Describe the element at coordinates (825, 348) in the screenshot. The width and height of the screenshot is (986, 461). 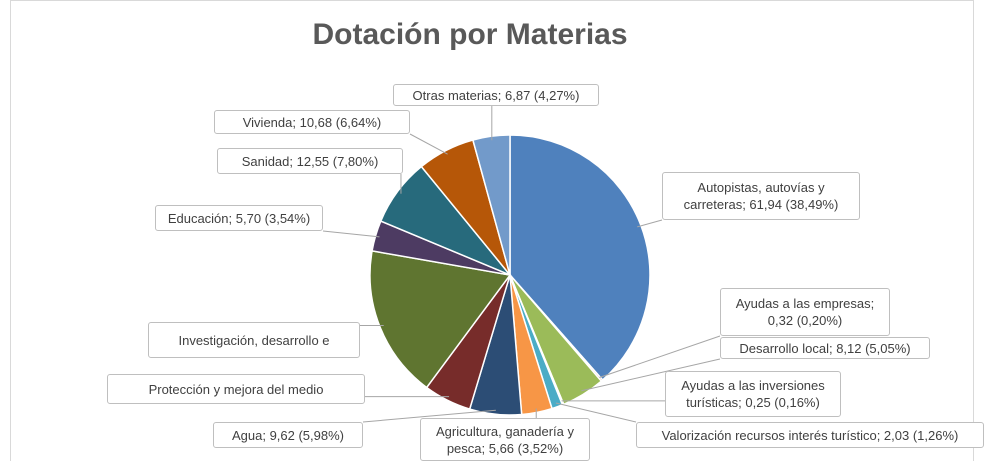
I see `data-label: Desarrollo local; 8,12 (5,05%)` at that location.